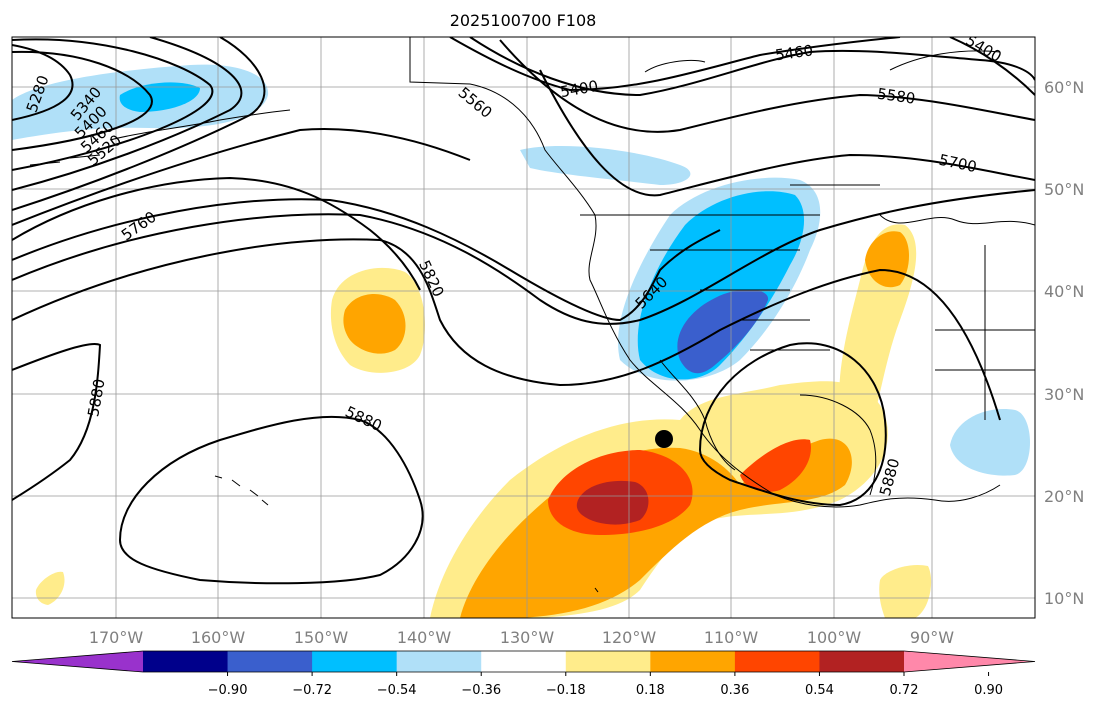 Image resolution: width=1105 pixels, height=712 pixels. What do you see at coordinates (992, 66) in the screenshot?
I see `contour-5400-ne` at bounding box center [992, 66].